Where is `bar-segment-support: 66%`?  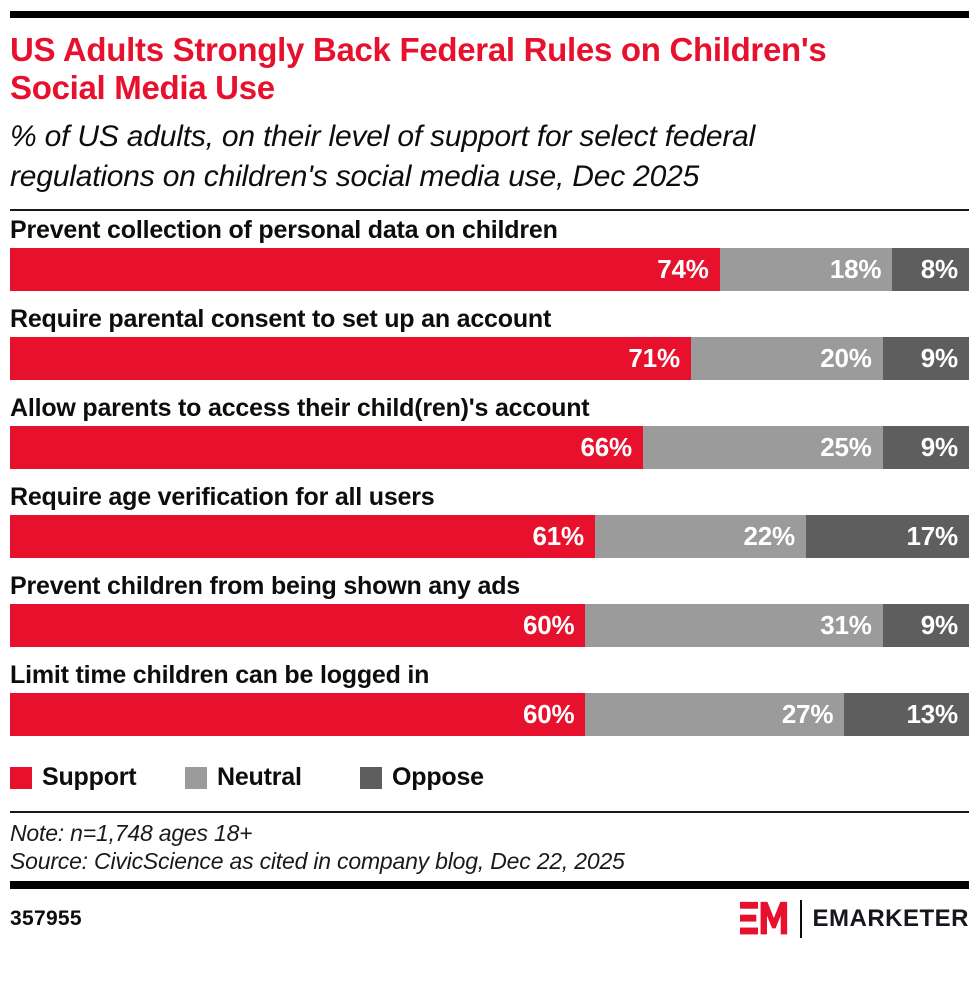
bar-segment-support: 66% is located at coordinates (326, 447).